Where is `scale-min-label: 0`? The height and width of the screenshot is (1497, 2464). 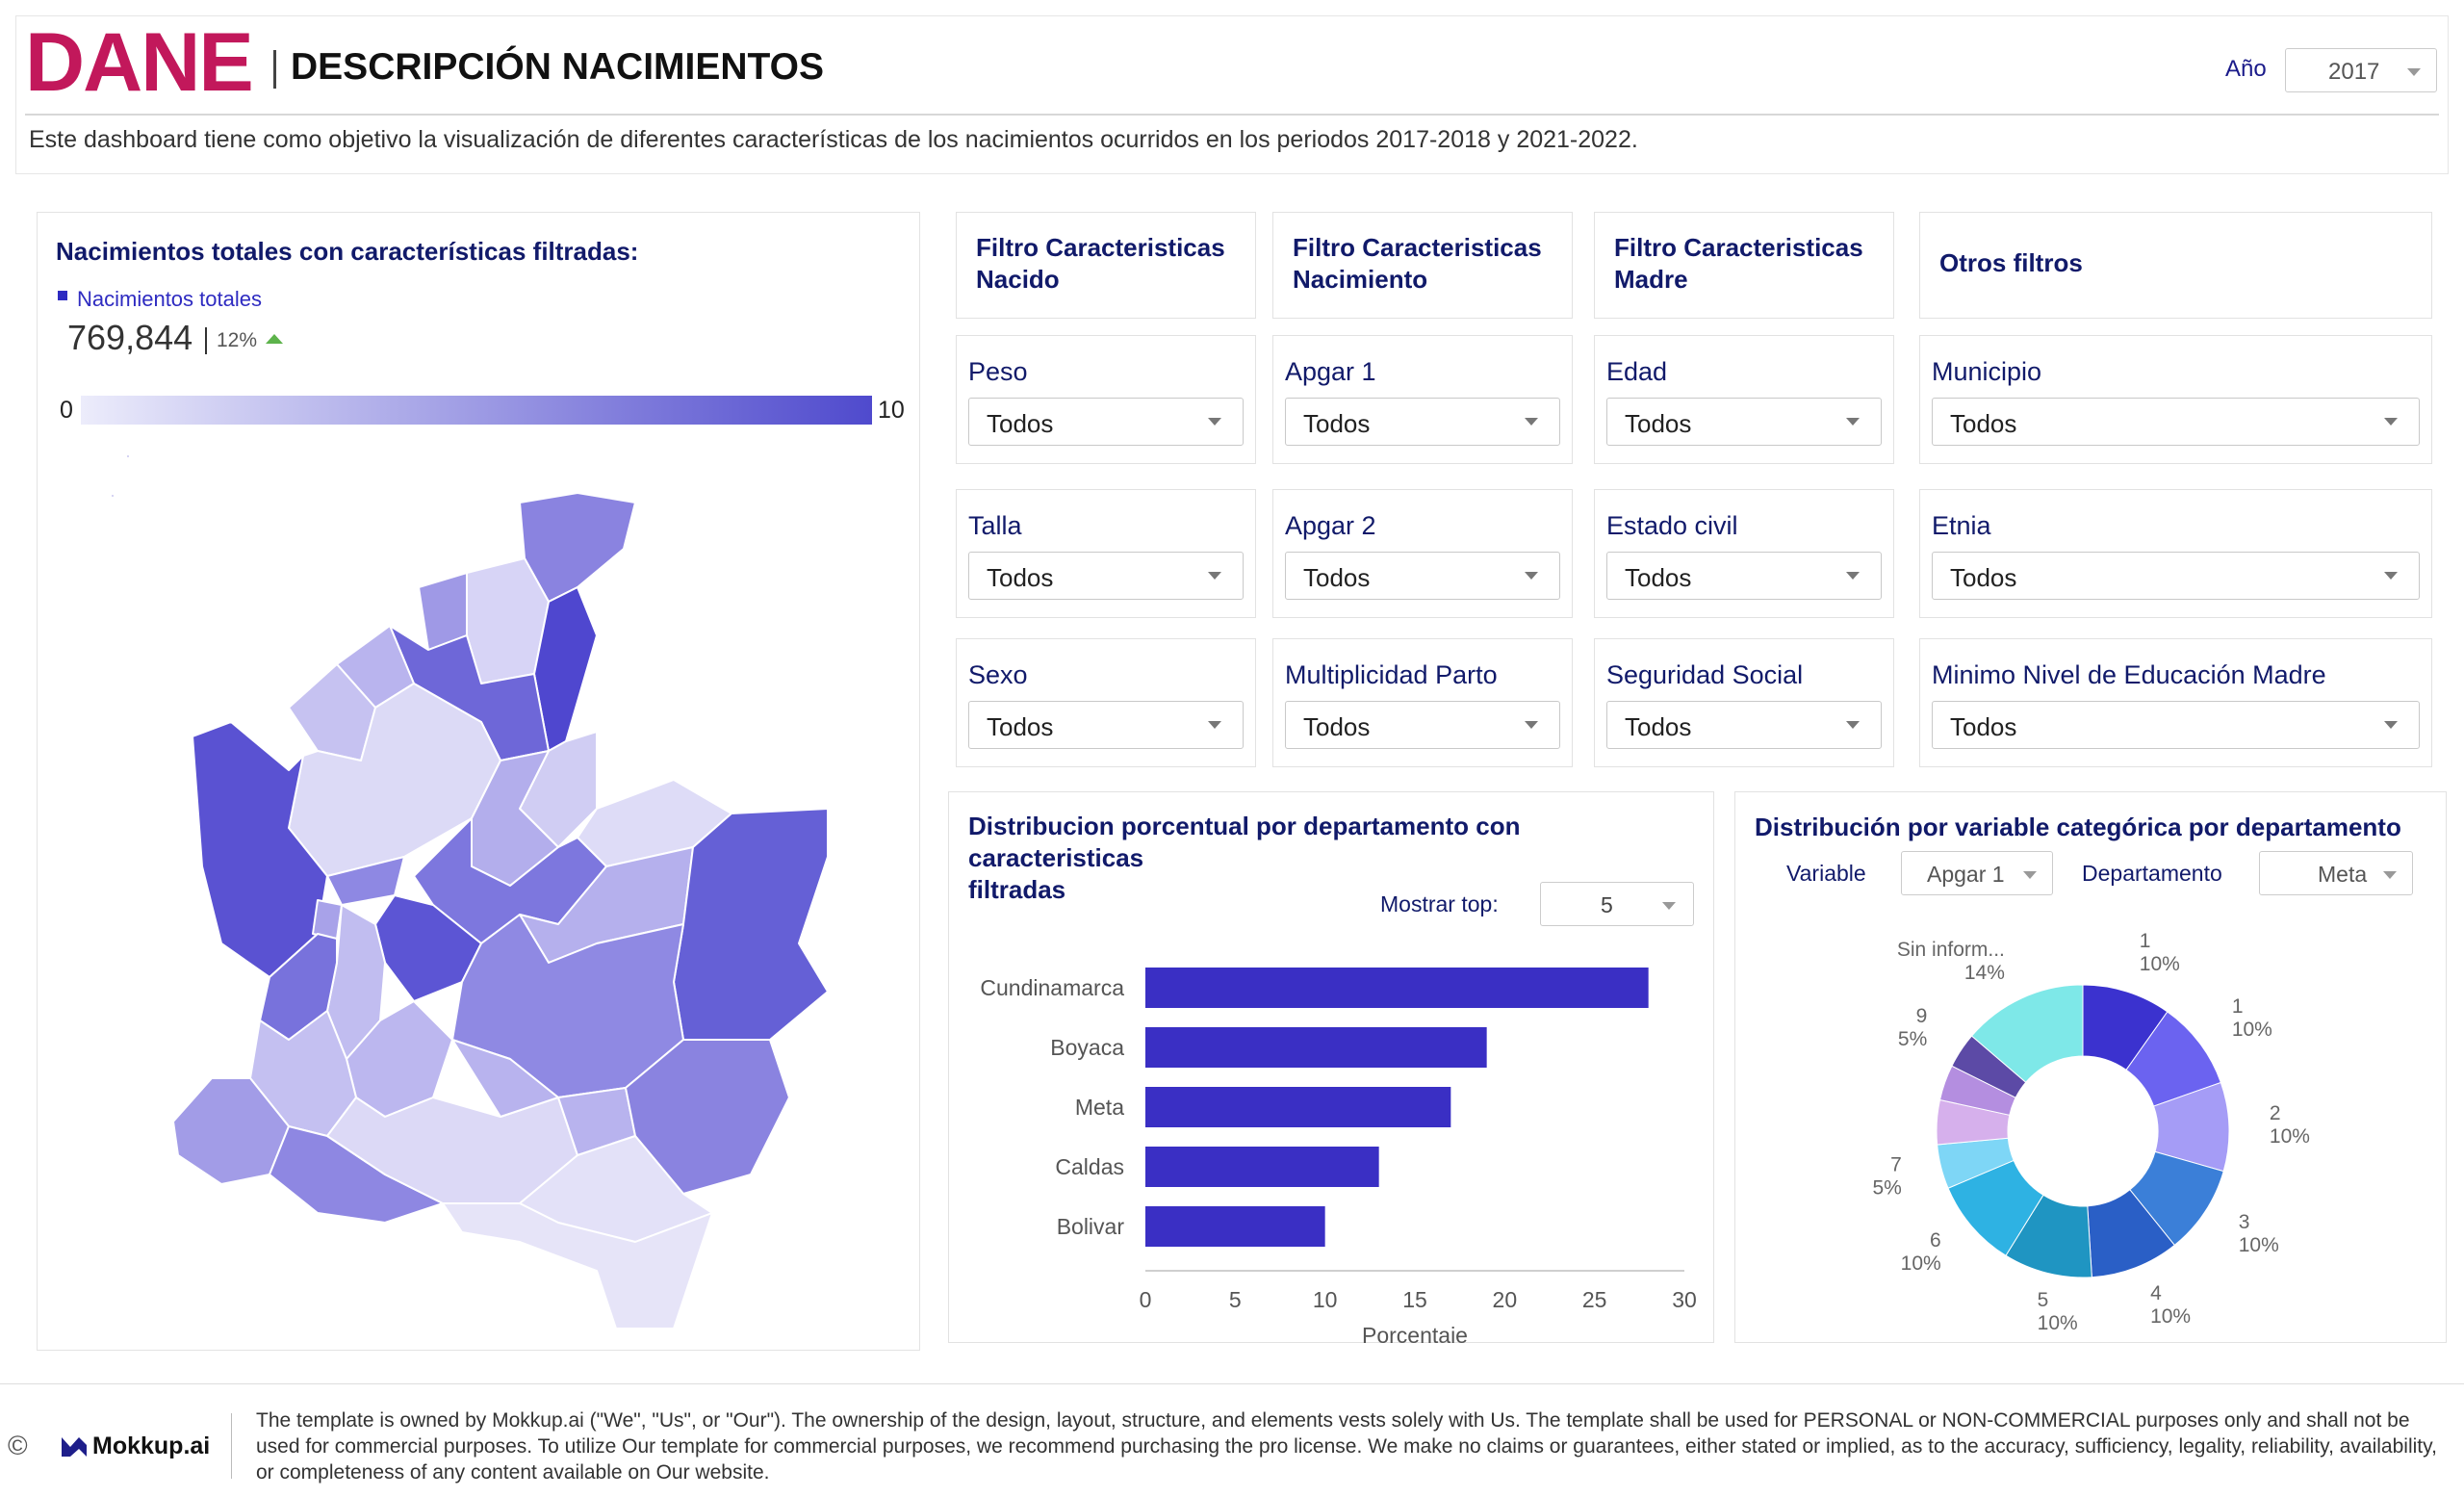 scale-min-label: 0 is located at coordinates (66, 410).